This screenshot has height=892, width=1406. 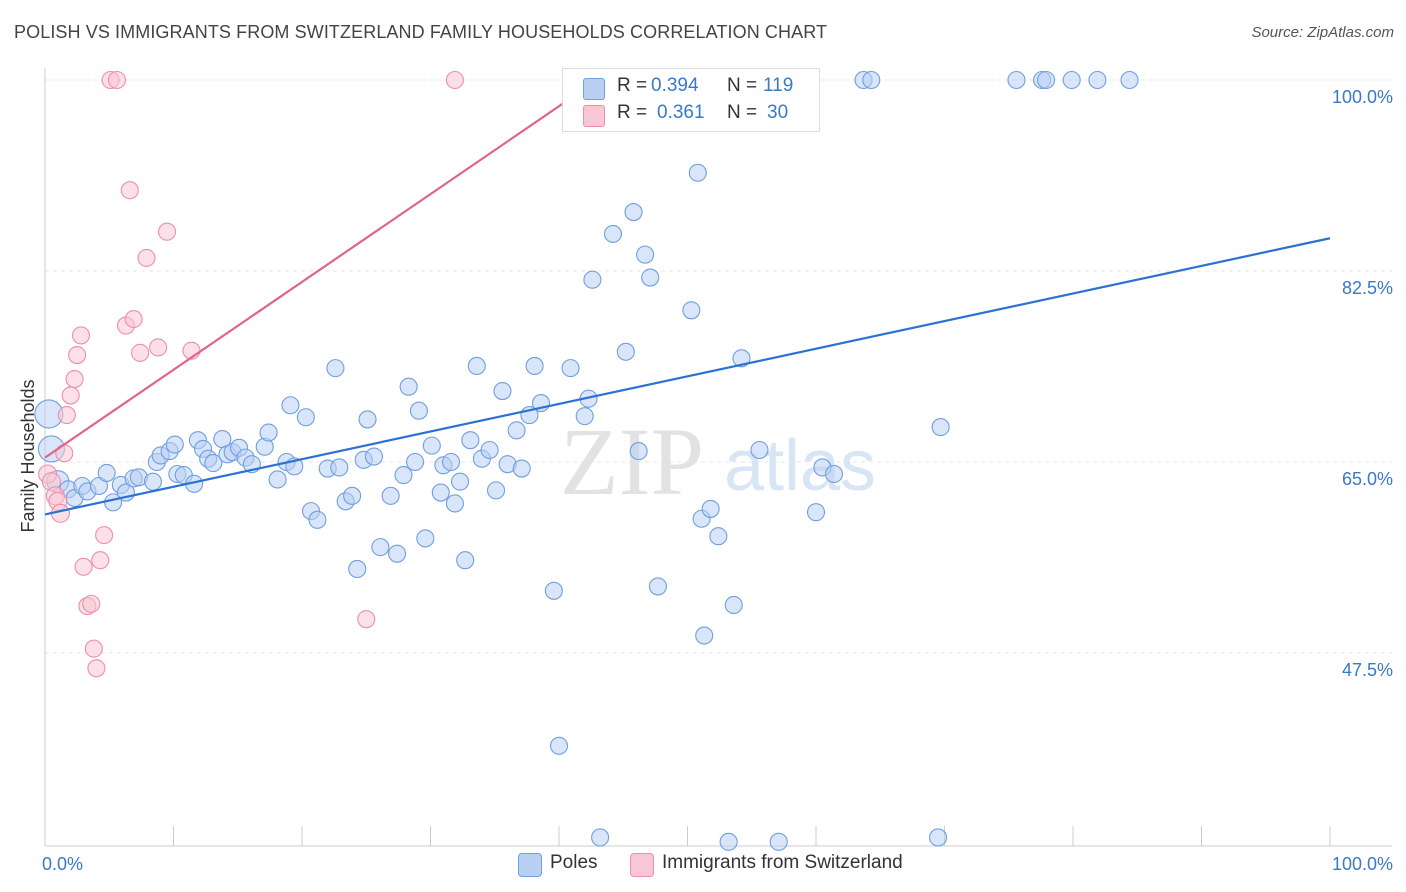 What do you see at coordinates (681, 112) in the screenshot?
I see `legend-r-value: 0.361` at bounding box center [681, 112].